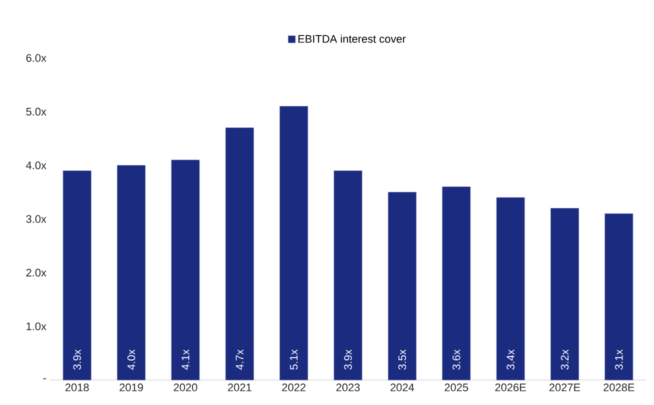 This screenshot has width=654, height=405. I want to click on data-label: 3.1x, so click(619, 359).